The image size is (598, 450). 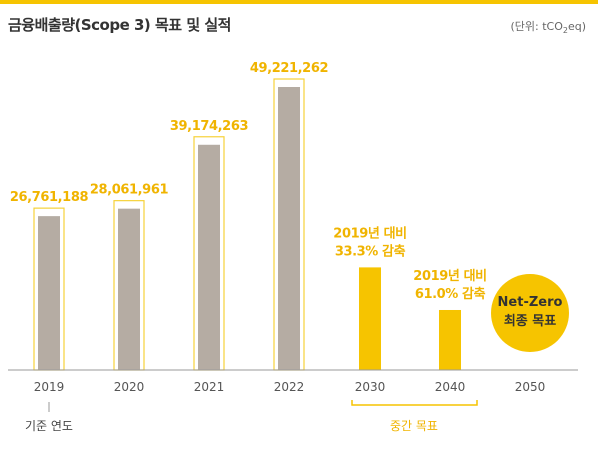 What do you see at coordinates (450, 387) in the screenshot?
I see `x-tick-2040: 2040` at bounding box center [450, 387].